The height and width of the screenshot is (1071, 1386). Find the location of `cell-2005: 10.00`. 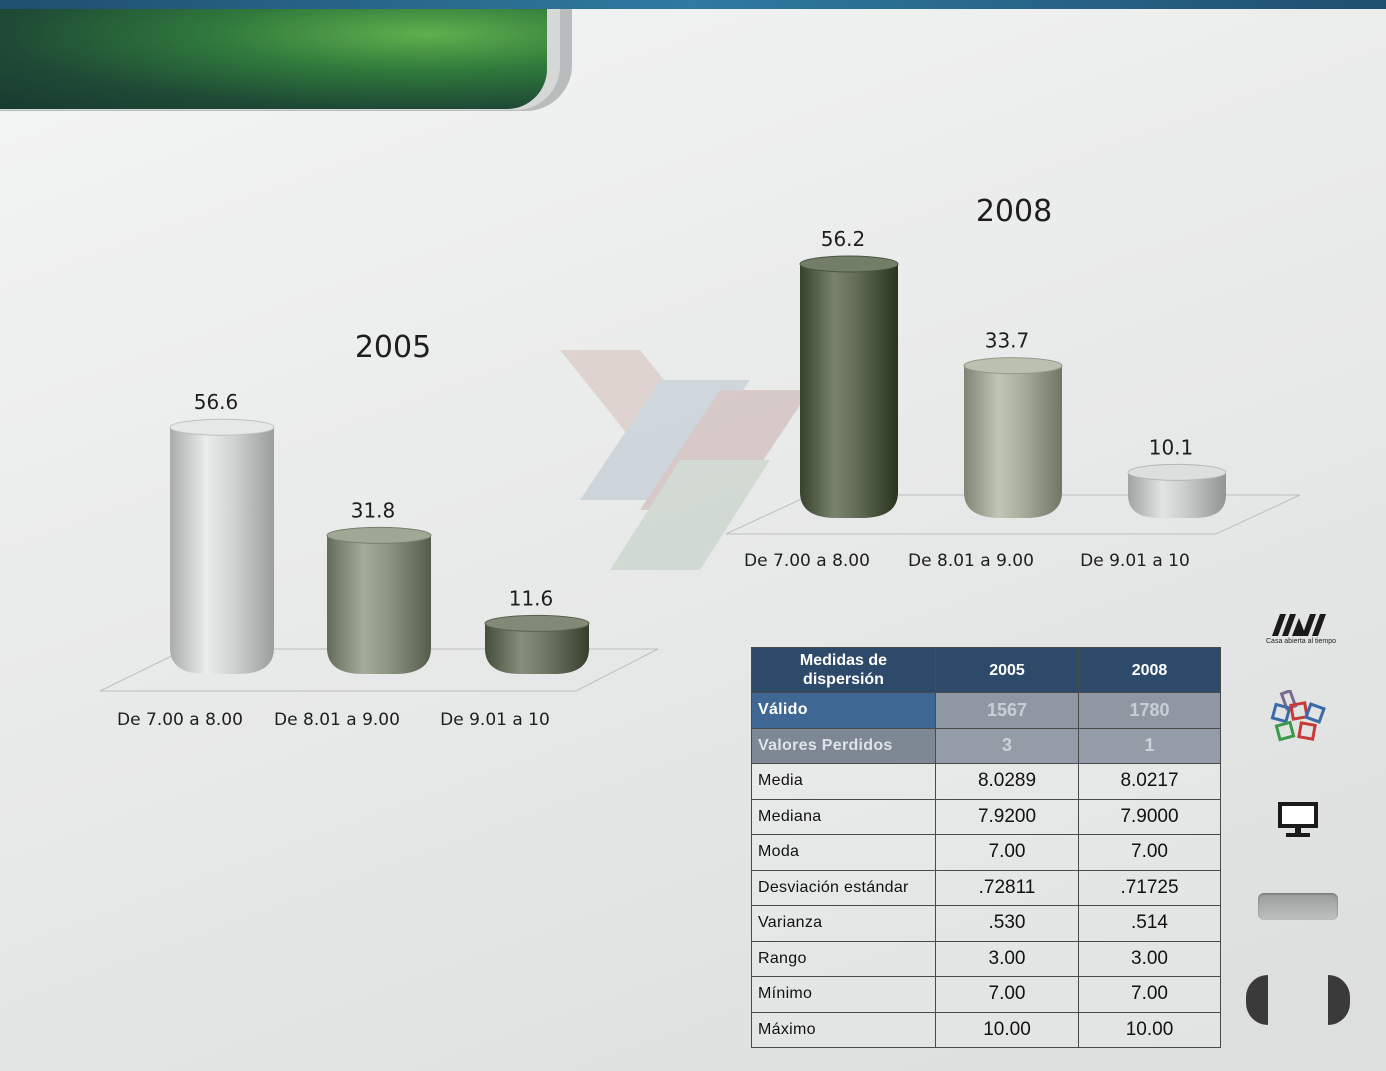

cell-2005: 10.00 is located at coordinates (1007, 1029).